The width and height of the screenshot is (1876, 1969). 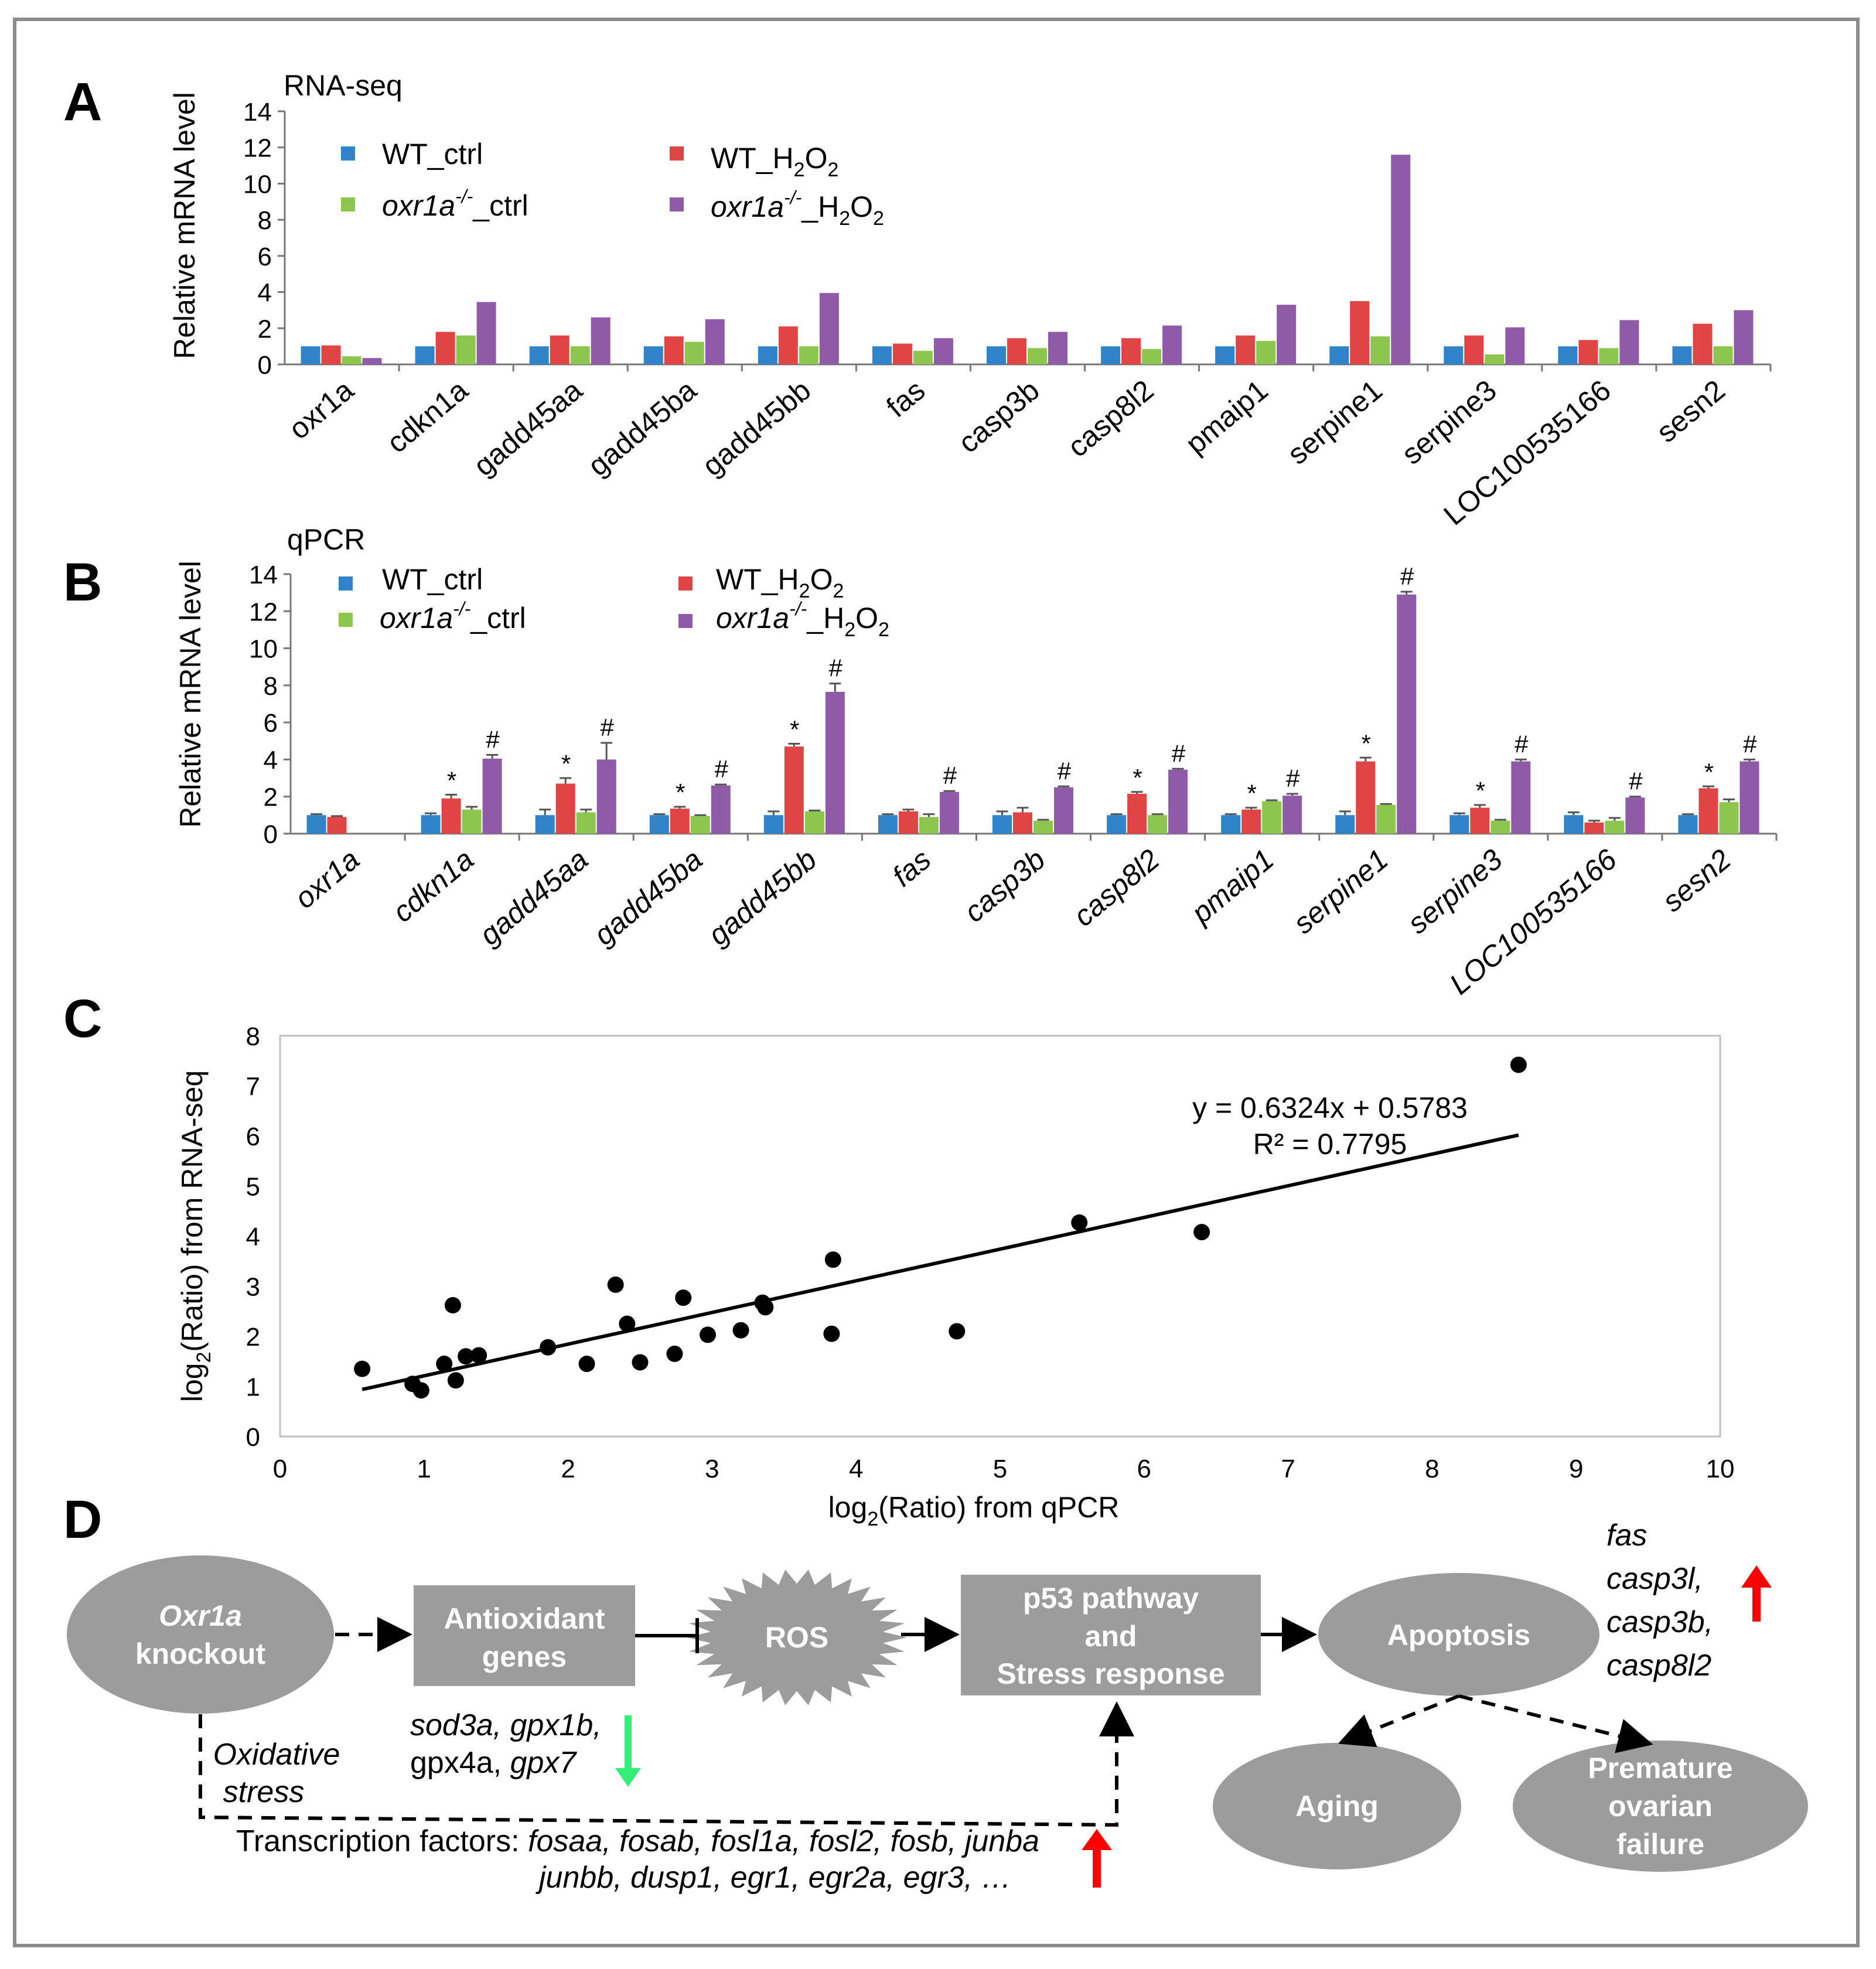 I want to click on edge-apoptosis-to-pof, so click(x=1555, y=1723).